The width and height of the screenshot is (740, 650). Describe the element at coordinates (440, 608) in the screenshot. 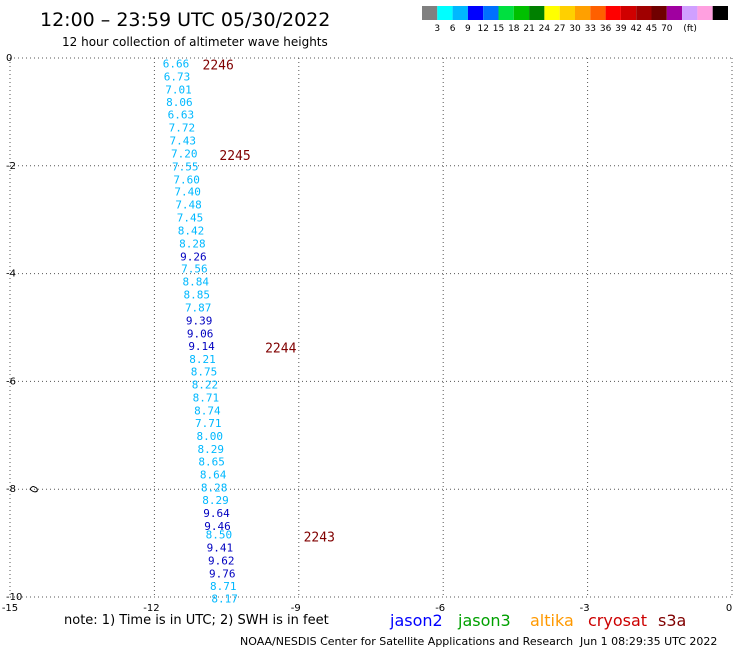

I see `x-tick-label: -6` at that location.